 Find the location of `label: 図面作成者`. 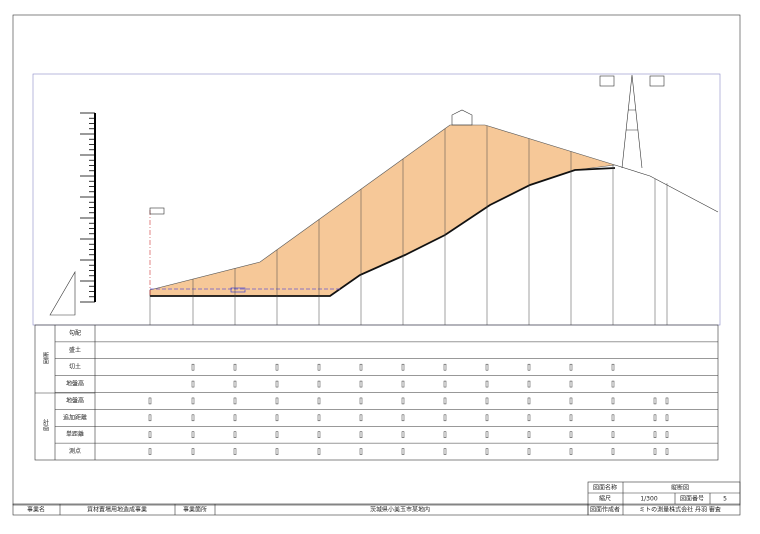

label: 図面作成者 is located at coordinates (605, 510).